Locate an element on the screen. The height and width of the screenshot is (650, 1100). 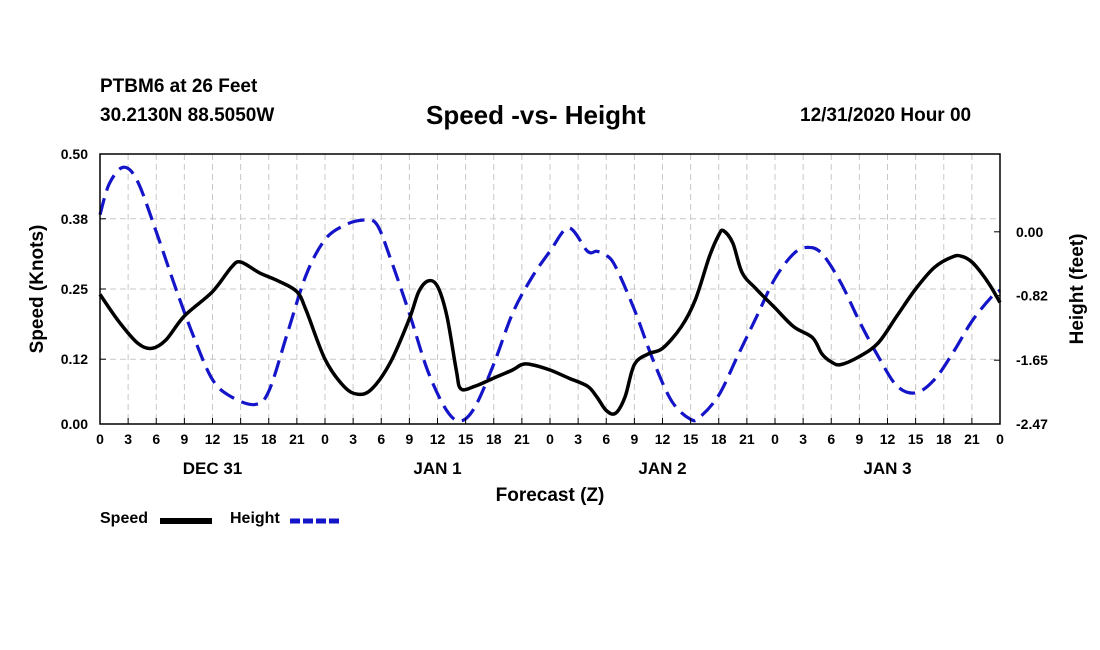
y-right-tick-label: 0.00 is located at coordinates (1029, 232).